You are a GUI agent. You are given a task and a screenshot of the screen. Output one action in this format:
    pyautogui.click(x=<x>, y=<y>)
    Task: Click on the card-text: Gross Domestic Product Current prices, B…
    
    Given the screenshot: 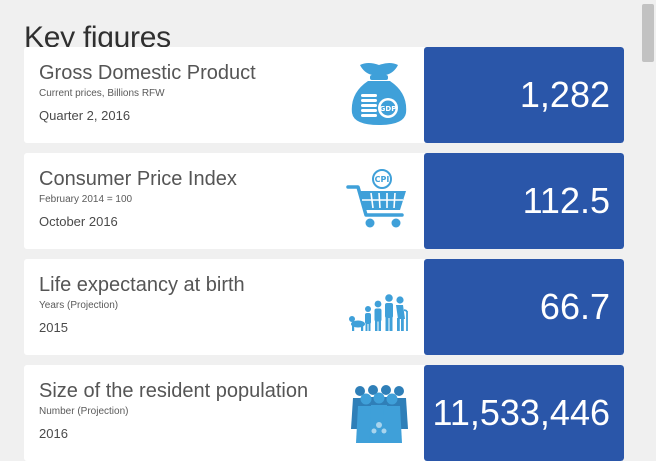 What is the action you would take?
    pyautogui.click(x=199, y=93)
    